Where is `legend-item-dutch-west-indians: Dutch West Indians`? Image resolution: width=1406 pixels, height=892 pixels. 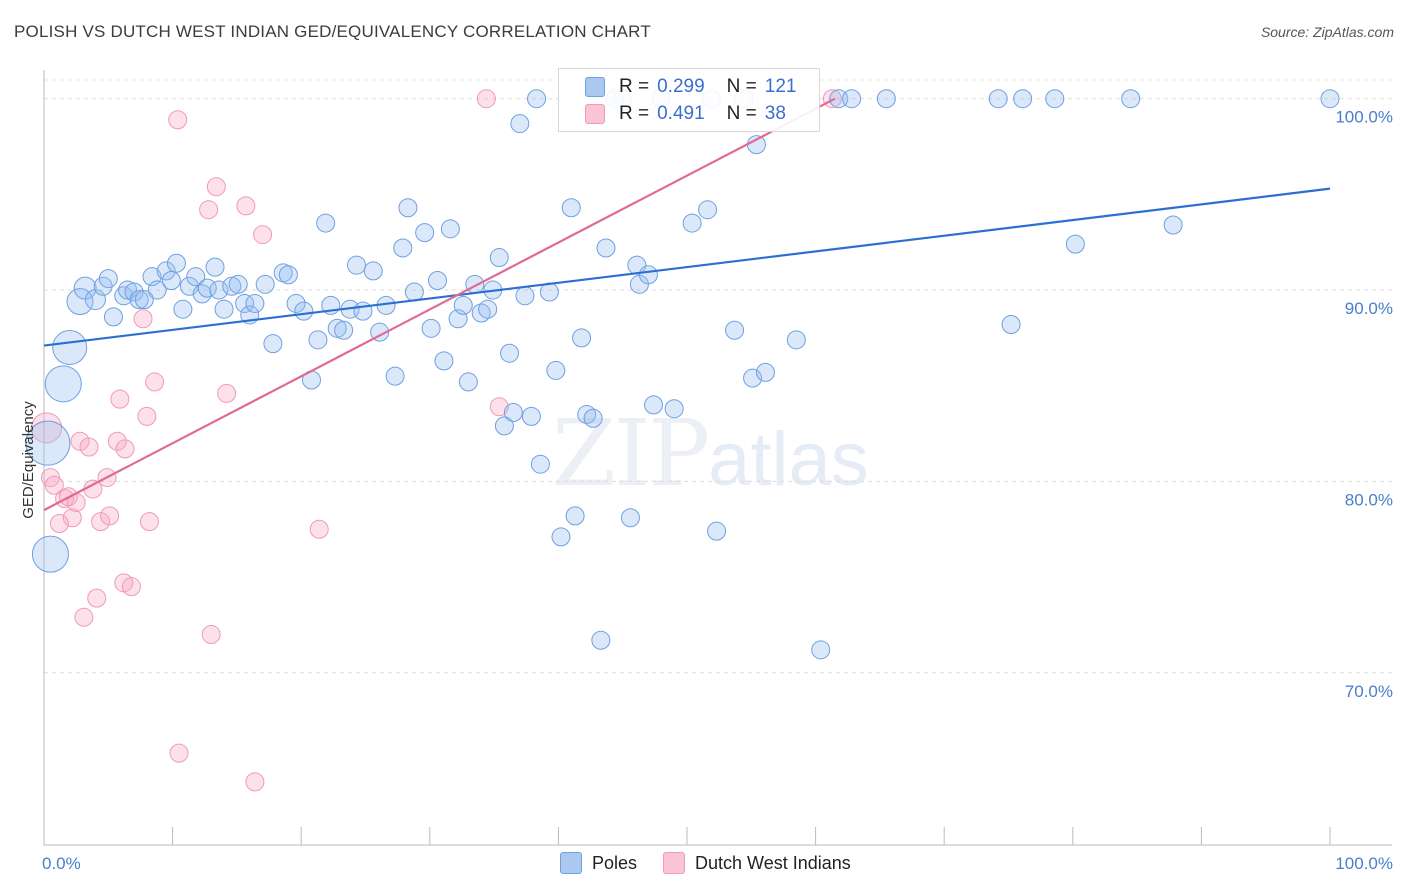
legend-item-dutch-west-indians: Dutch West Indians is located at coordinates (757, 863).